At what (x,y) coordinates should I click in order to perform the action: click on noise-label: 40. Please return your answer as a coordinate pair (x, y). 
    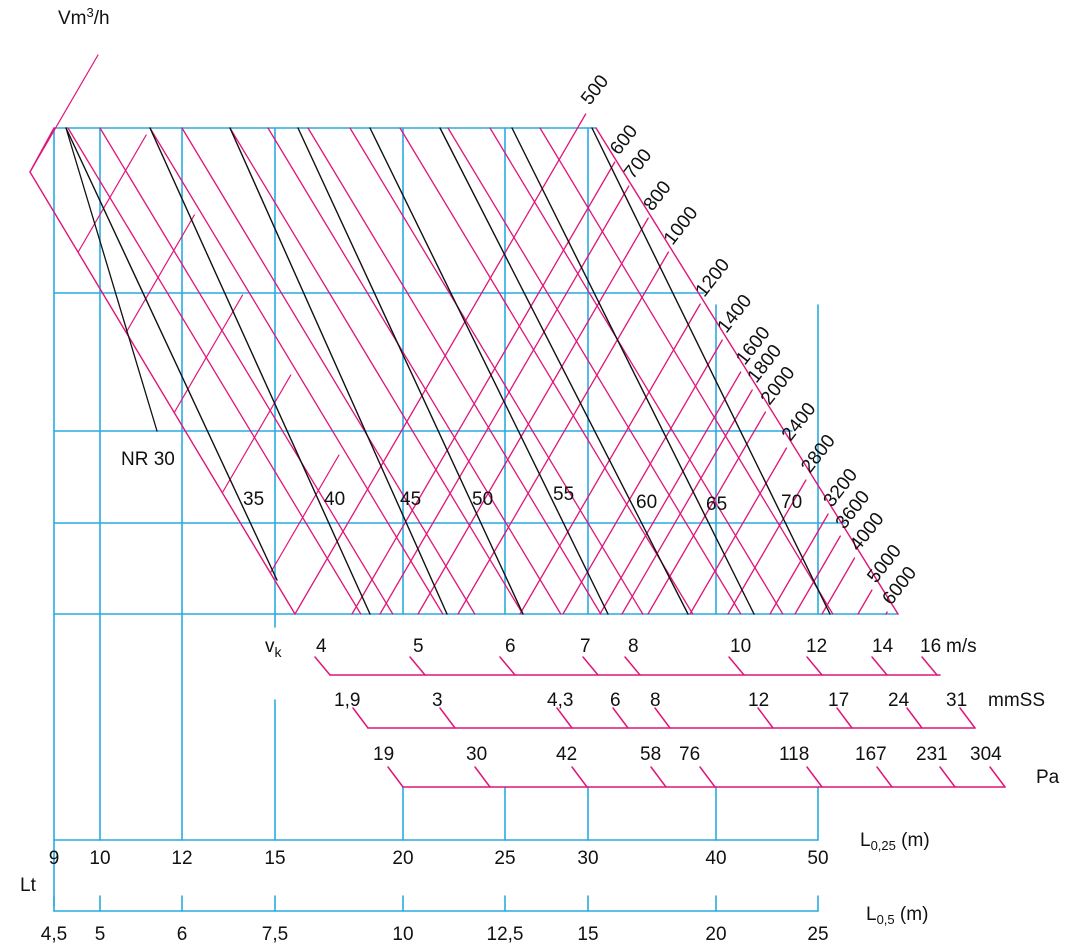
    Looking at the image, I should click on (334, 499).